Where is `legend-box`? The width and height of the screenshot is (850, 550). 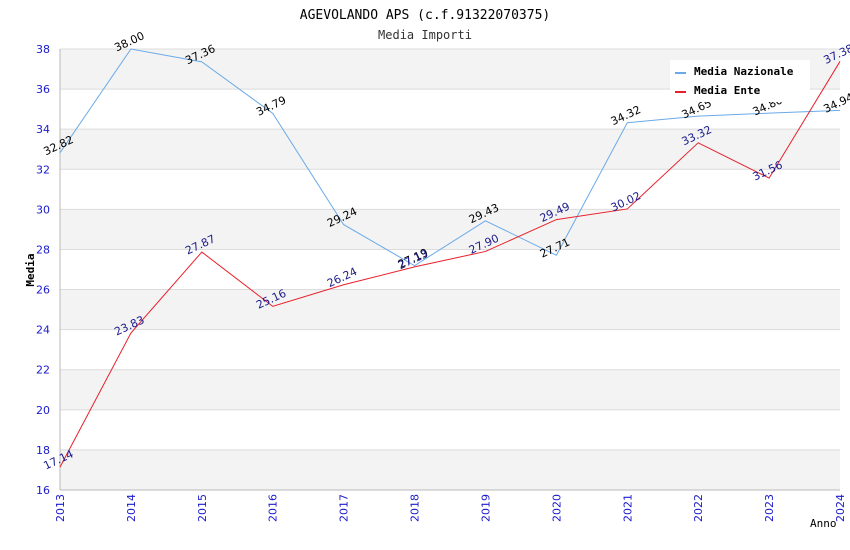
legend-box is located at coordinates (740, 81).